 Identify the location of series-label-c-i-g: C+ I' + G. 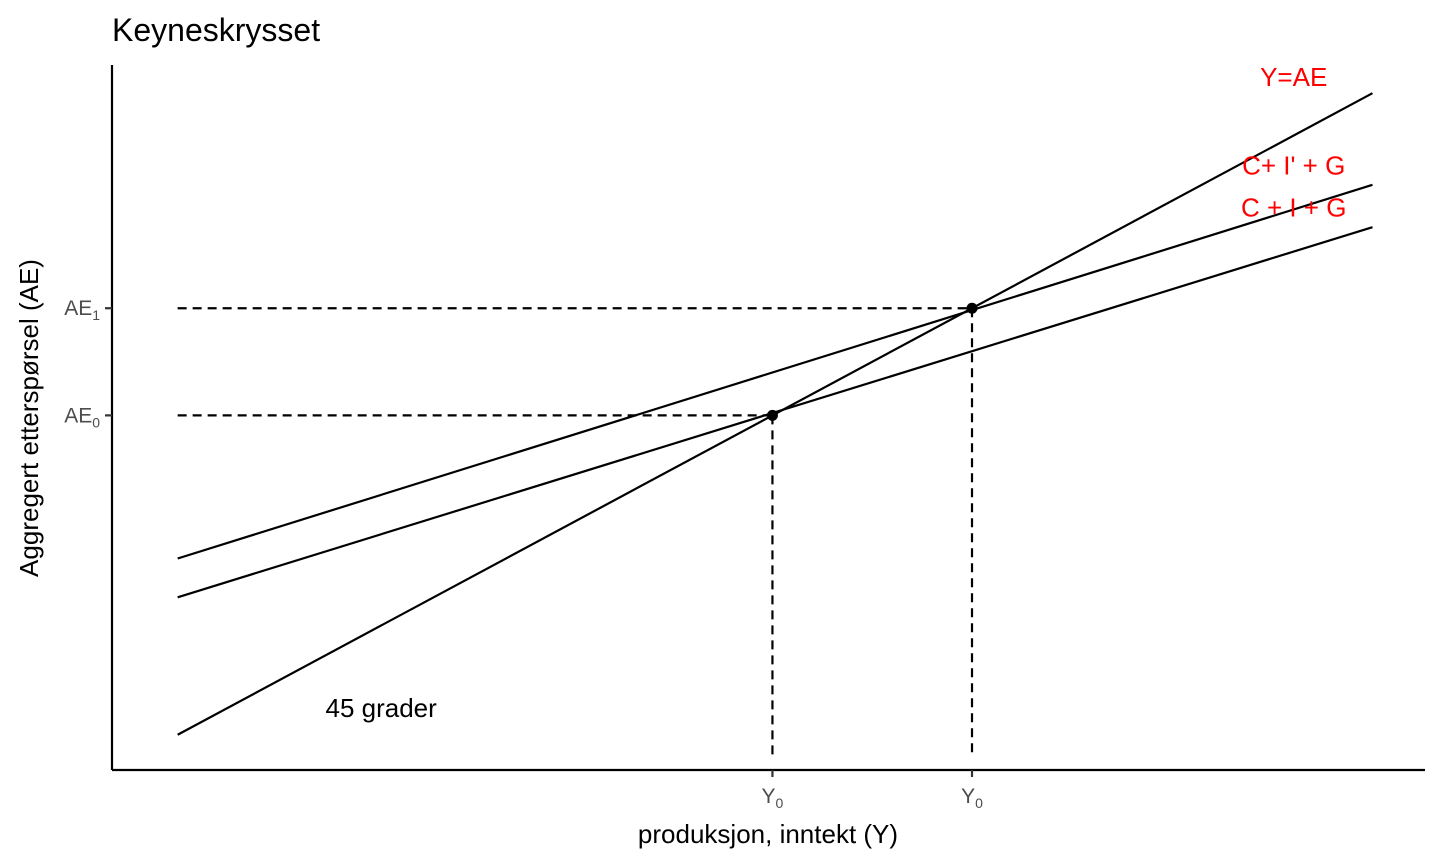
(1293, 165).